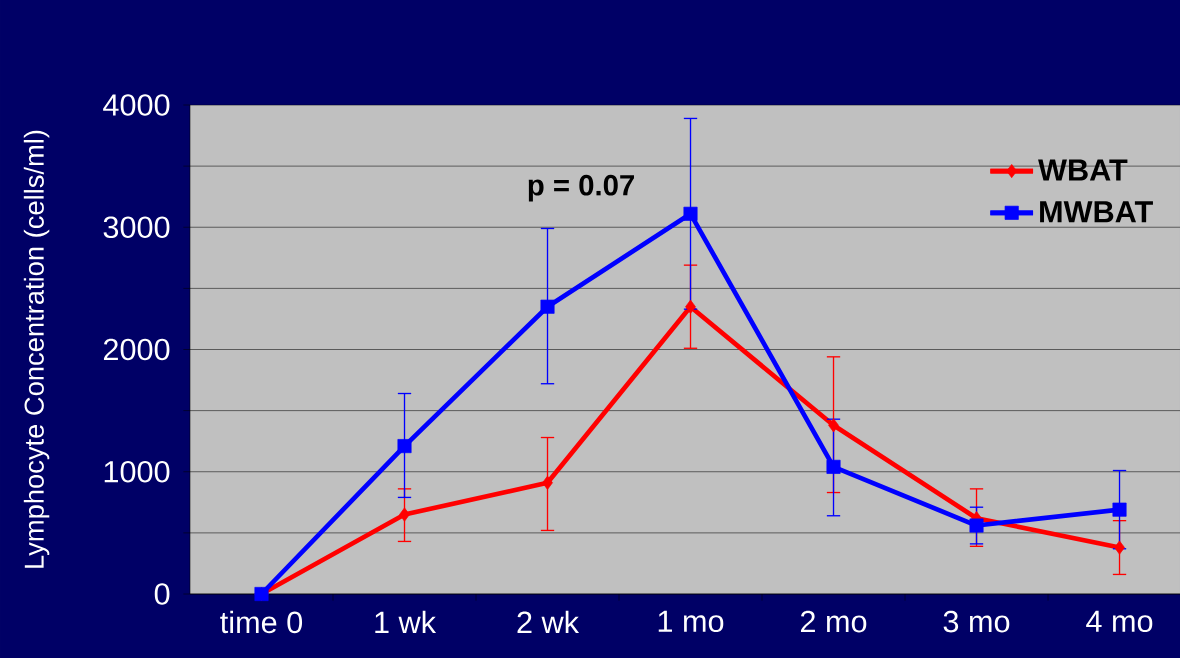 The height and width of the screenshot is (658, 1180). Describe the element at coordinates (261, 622) in the screenshot. I see `x-tick-label: time 0` at that location.